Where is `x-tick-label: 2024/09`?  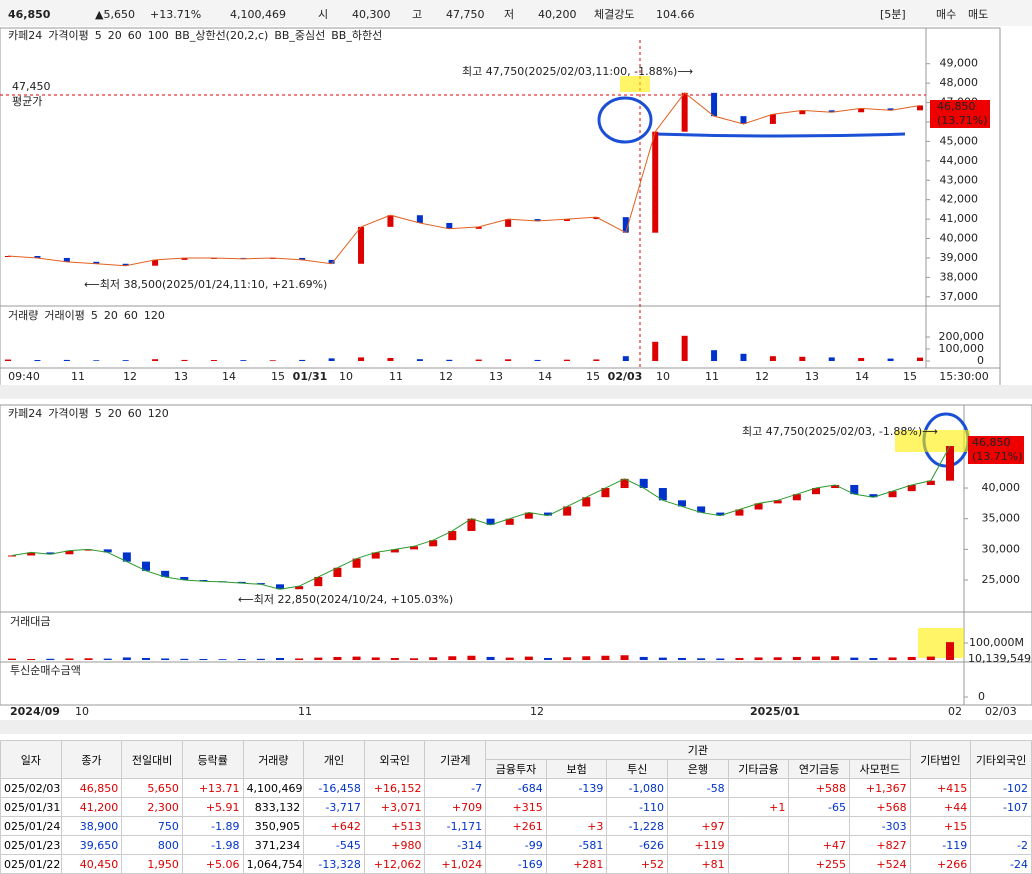
x-tick-label: 2024/09 is located at coordinates (35, 711).